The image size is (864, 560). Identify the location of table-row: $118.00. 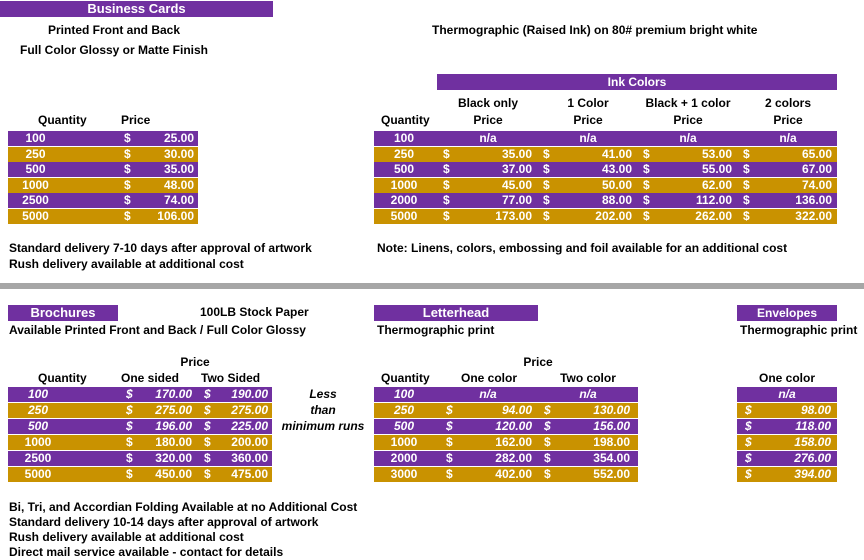
(787, 426).